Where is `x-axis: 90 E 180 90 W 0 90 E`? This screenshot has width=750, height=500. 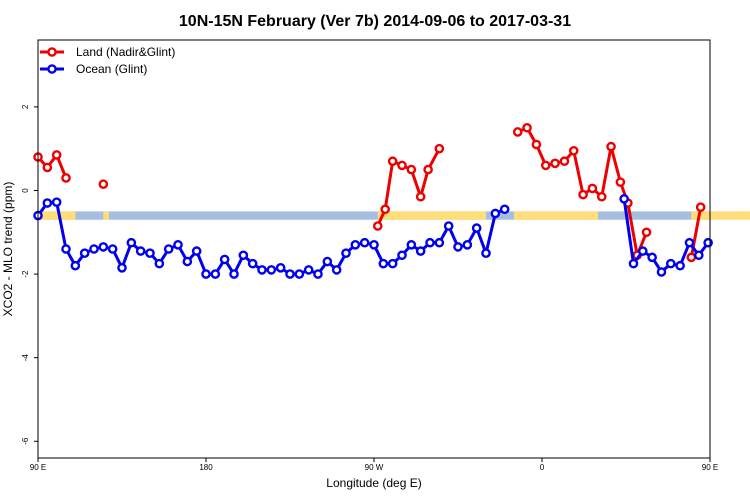 x-axis: 90 E 180 90 W 0 90 E is located at coordinates (374, 465).